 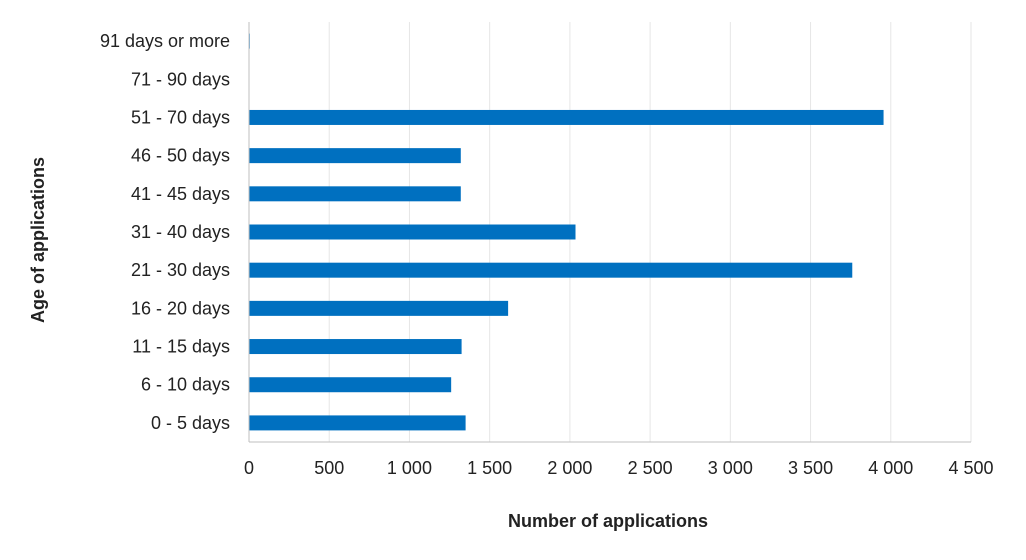 I want to click on x-tick-label: 4 500, so click(x=970, y=468).